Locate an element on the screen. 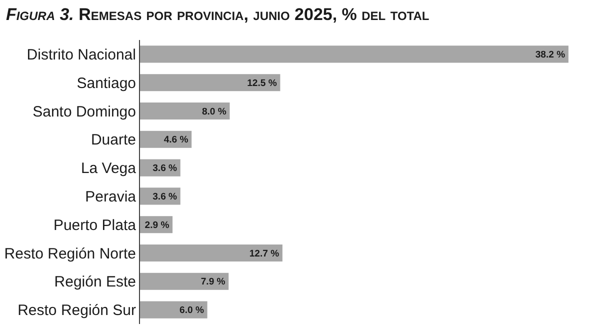  y-tick-label: Distrito Nacional is located at coordinates (81, 55).